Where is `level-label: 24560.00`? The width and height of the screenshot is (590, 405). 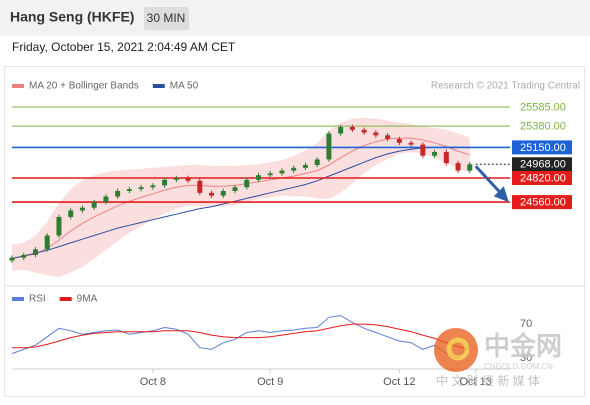
level-label: 24560.00 is located at coordinates (543, 203).